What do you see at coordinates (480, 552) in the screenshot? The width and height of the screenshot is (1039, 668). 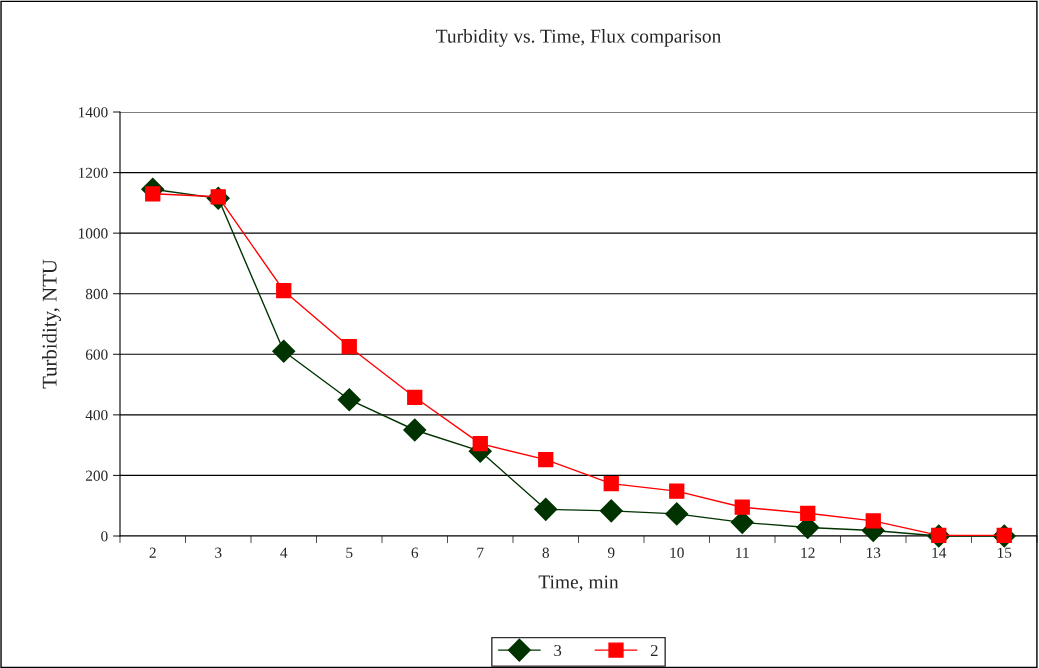 I see `x-tick-label: 7` at bounding box center [480, 552].